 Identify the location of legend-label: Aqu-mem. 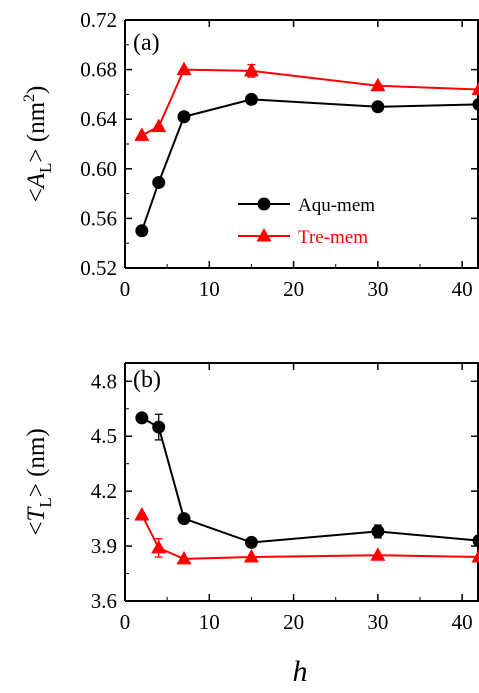
(336, 205).